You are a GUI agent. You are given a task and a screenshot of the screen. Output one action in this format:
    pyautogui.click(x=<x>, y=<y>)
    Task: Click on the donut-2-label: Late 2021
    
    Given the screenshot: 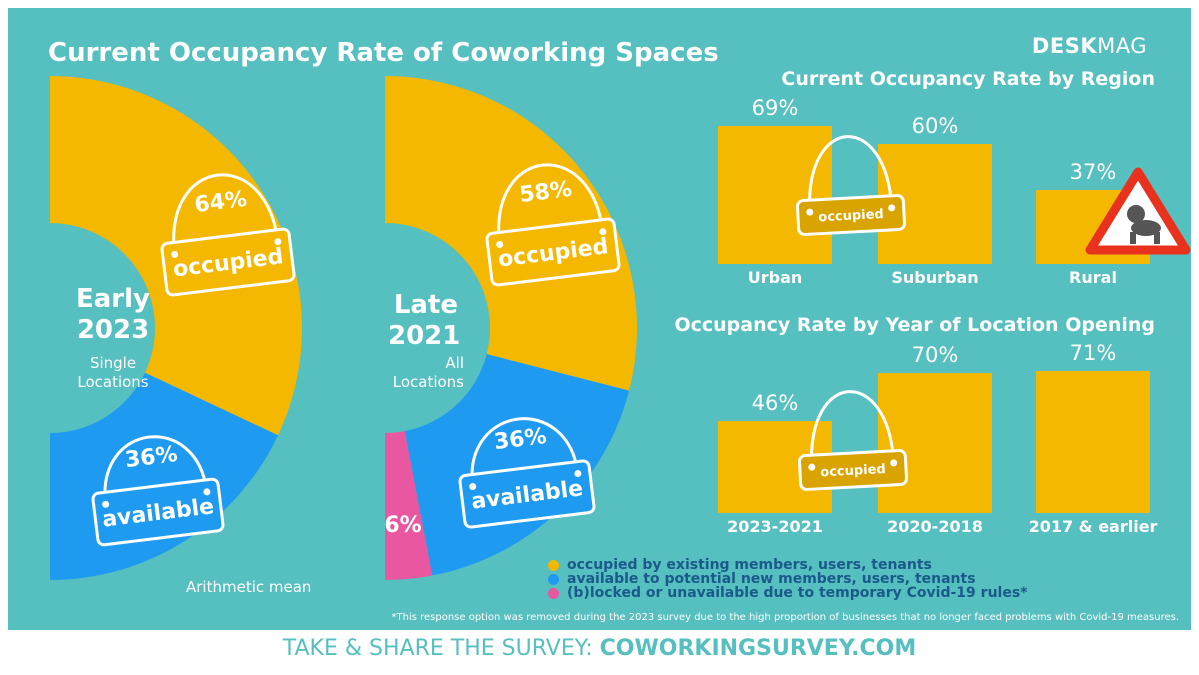 What is the action you would take?
    pyautogui.click(x=424, y=321)
    